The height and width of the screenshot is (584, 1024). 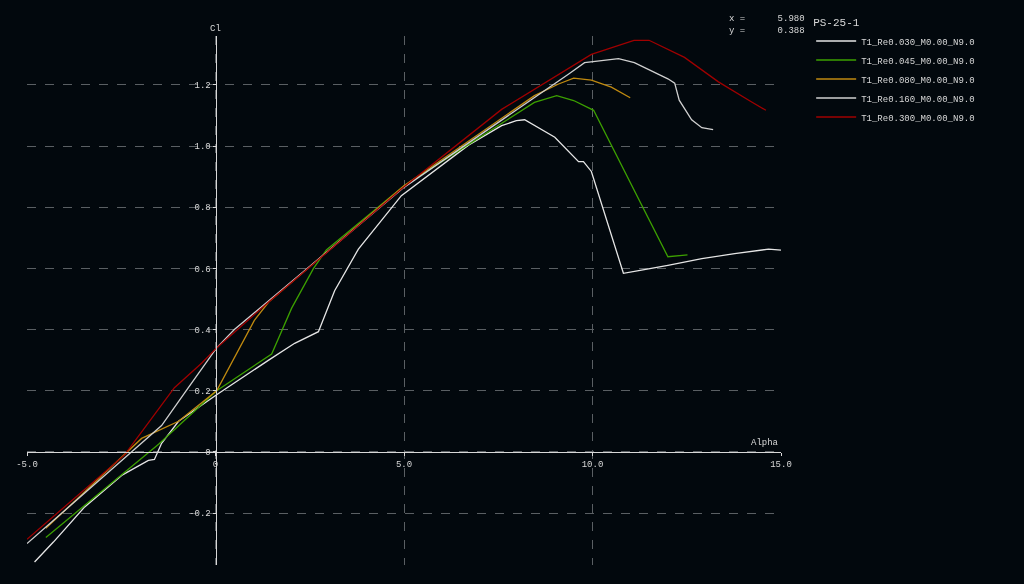 I want to click on x-tick-label: 10.0, so click(x=592, y=464).